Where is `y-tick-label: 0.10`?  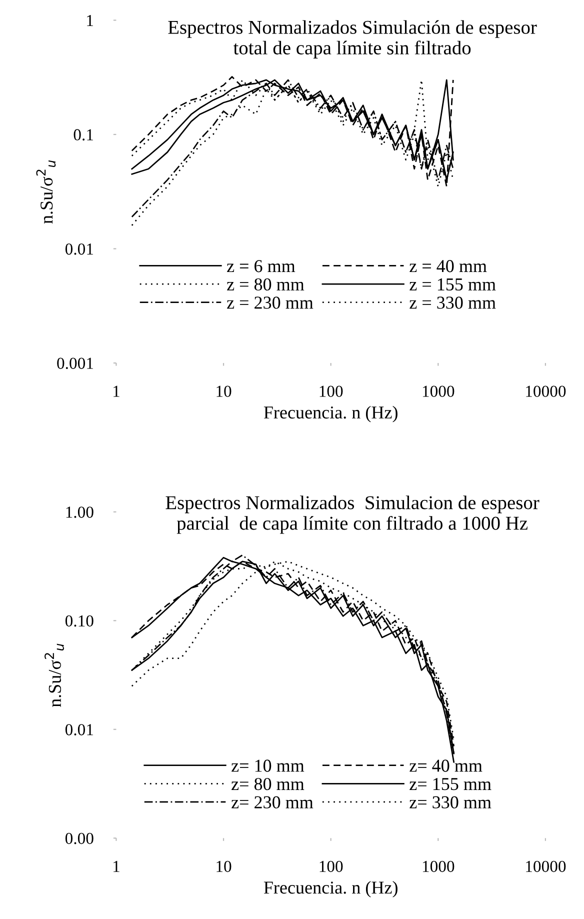
y-tick-label: 0.10 is located at coordinates (79, 621).